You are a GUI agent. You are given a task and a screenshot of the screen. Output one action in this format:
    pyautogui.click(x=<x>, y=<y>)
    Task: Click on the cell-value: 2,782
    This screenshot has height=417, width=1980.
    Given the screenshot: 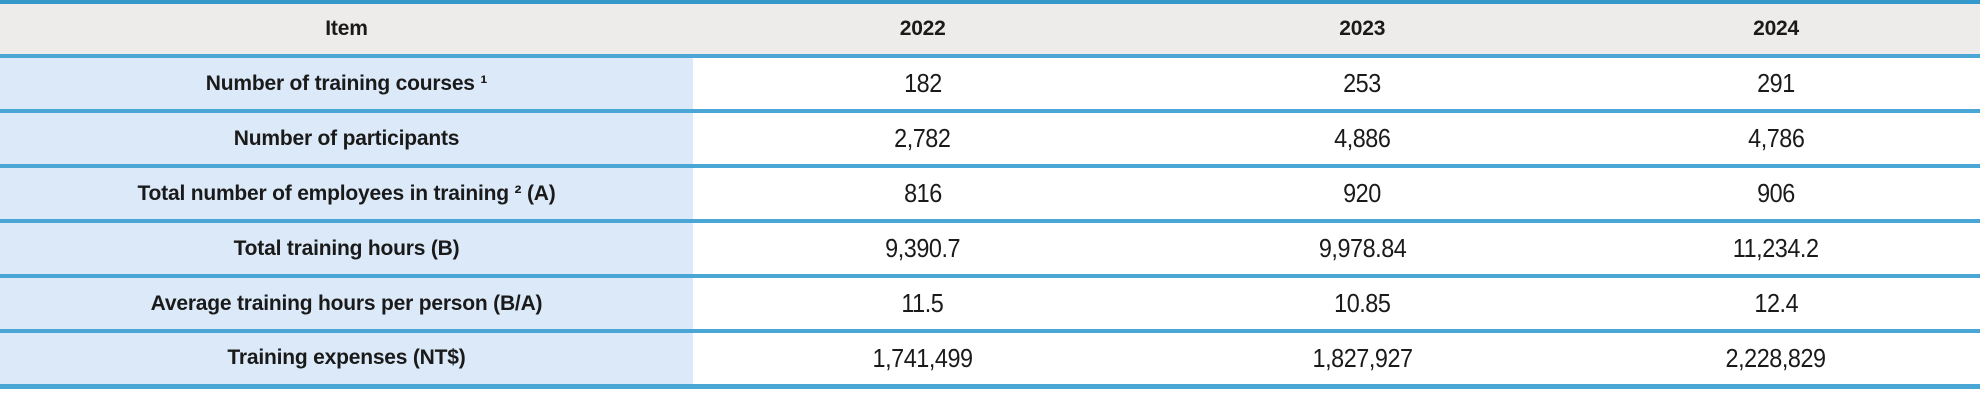 What is the action you would take?
    pyautogui.click(x=923, y=138)
    